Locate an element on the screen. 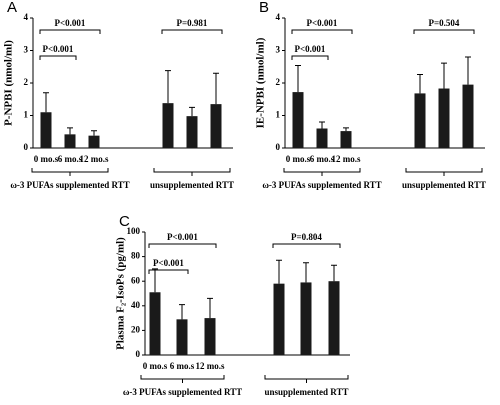 This screenshot has width=500, height=405. y-tick-label: 100 is located at coordinates (134, 231).